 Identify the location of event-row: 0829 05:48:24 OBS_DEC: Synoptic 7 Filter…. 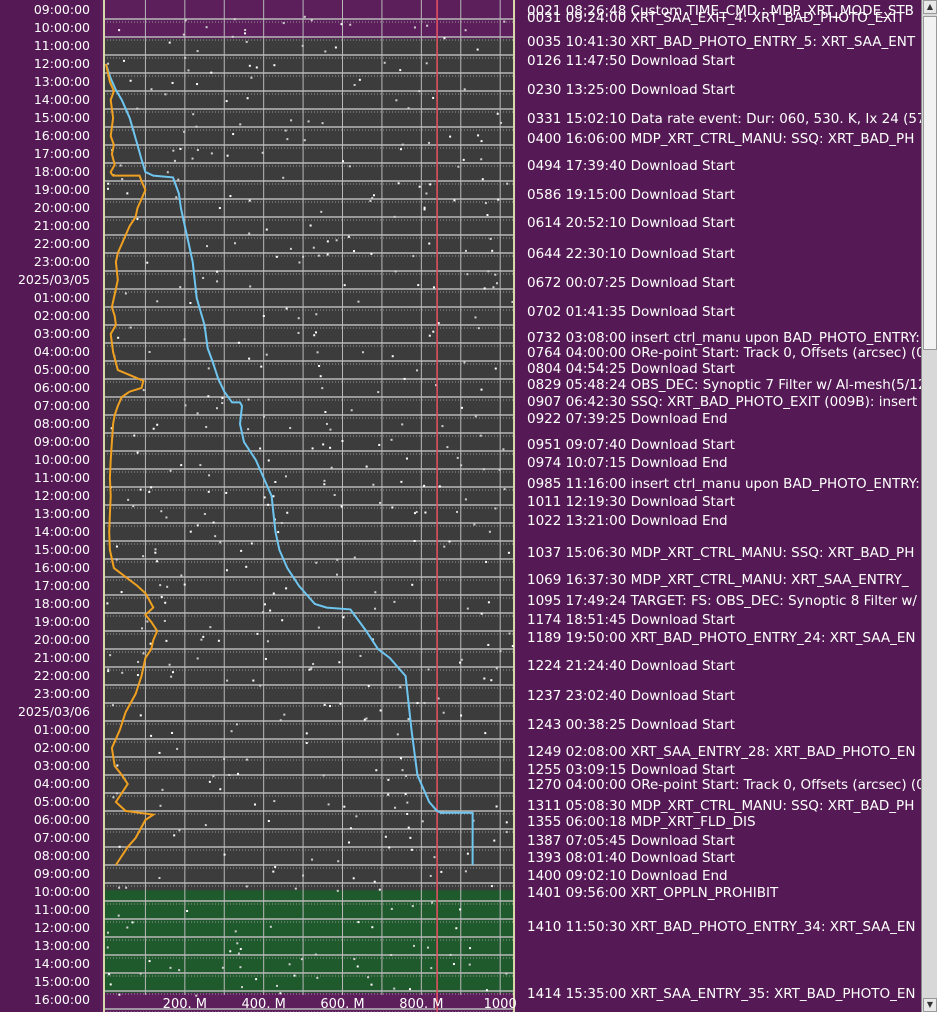
(724, 385).